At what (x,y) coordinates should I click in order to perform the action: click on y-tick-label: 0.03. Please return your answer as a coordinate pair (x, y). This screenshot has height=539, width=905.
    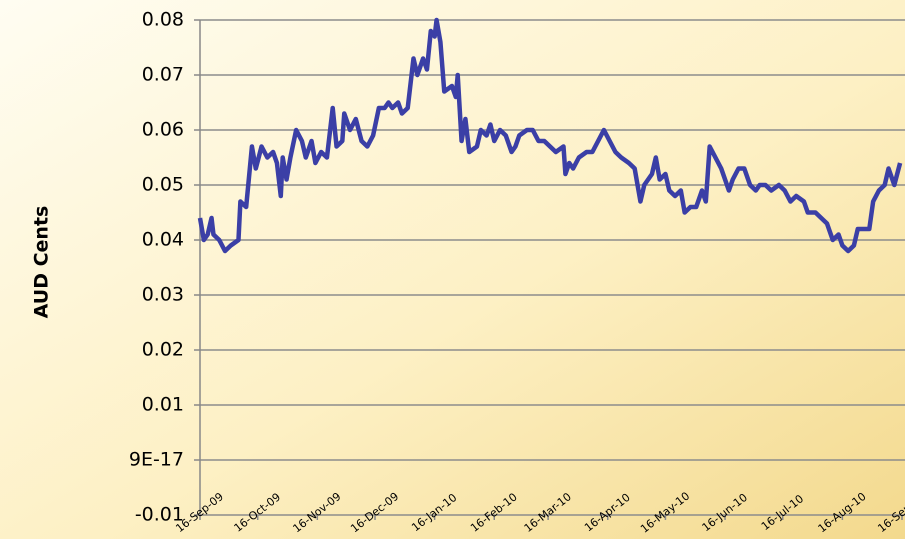
    Looking at the image, I should click on (163, 295).